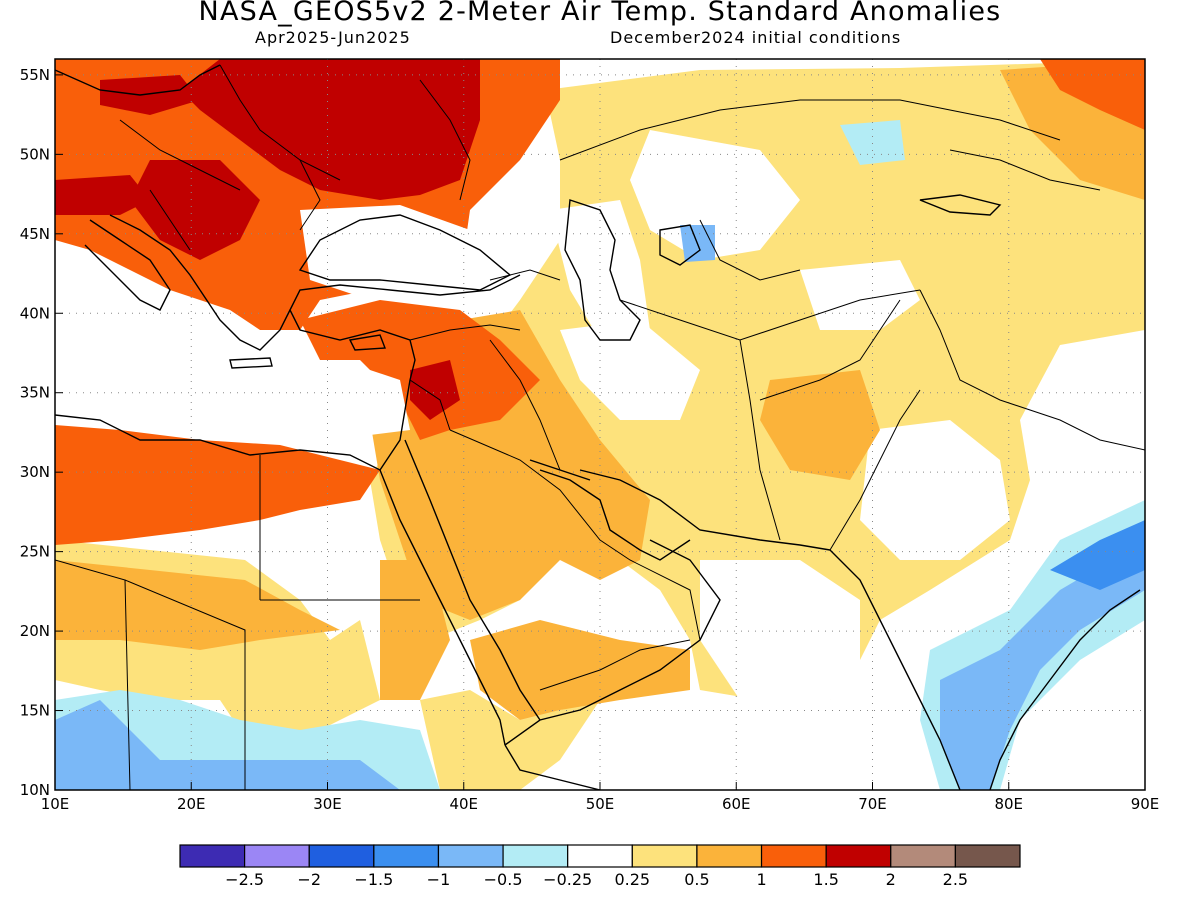  Describe the element at coordinates (195, 210) in the screenshot. I see `field-pos4-balkans` at that location.